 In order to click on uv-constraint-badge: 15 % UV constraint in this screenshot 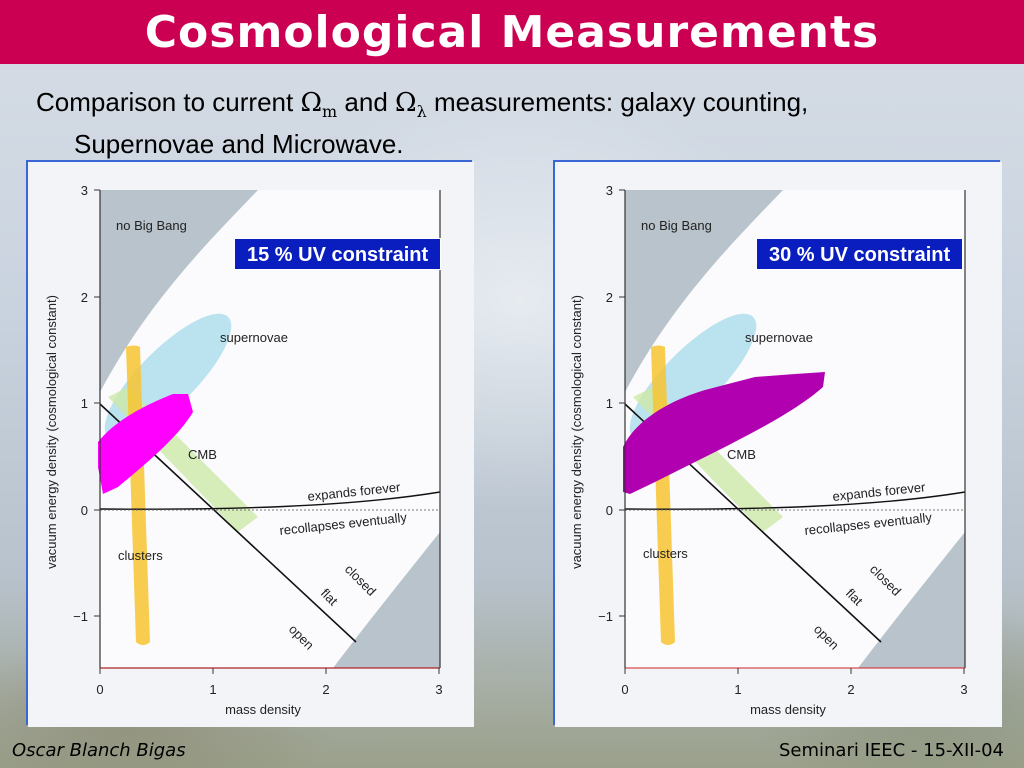, I will do `click(338, 254)`.